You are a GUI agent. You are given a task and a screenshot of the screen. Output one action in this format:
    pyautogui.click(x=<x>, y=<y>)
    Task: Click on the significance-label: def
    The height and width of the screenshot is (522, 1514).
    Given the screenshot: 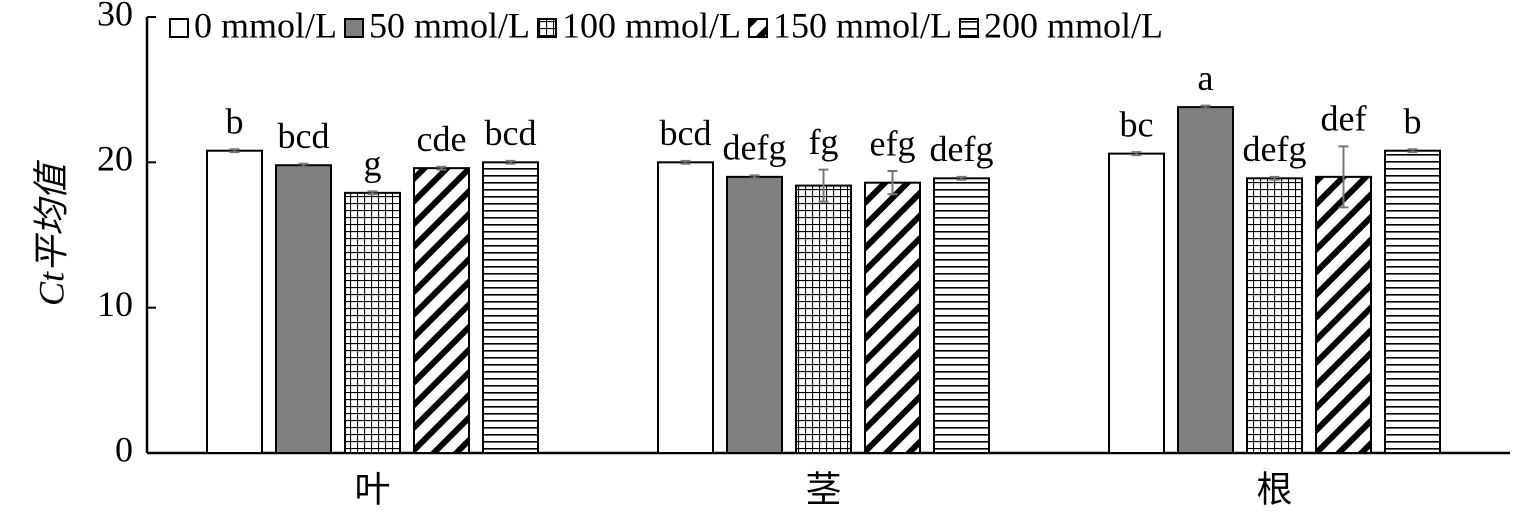 What is the action you would take?
    pyautogui.click(x=1344, y=119)
    